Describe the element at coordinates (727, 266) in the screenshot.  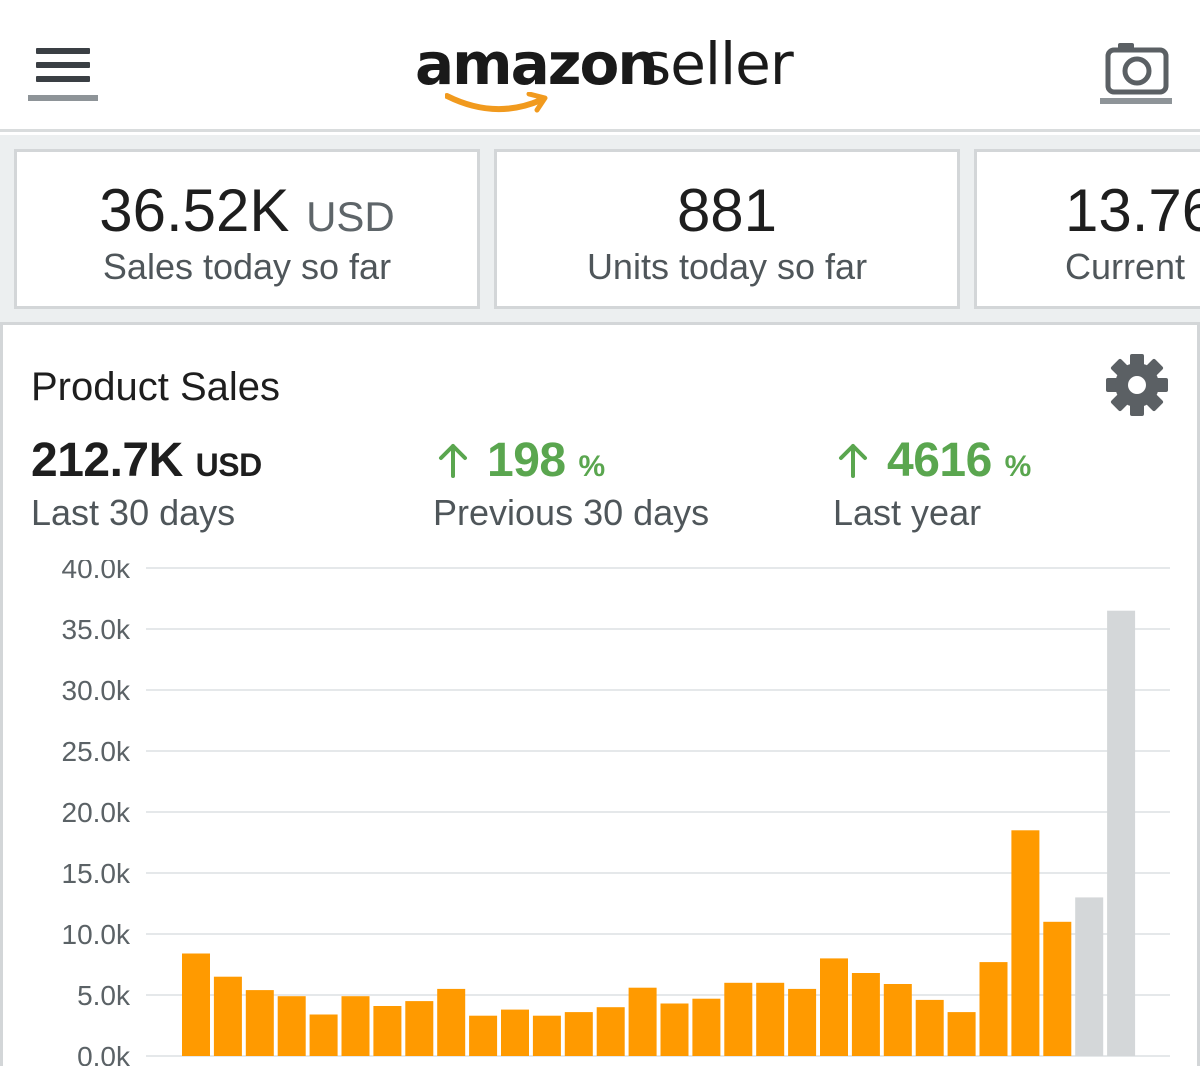
I see `metric-label: Units today so far` at that location.